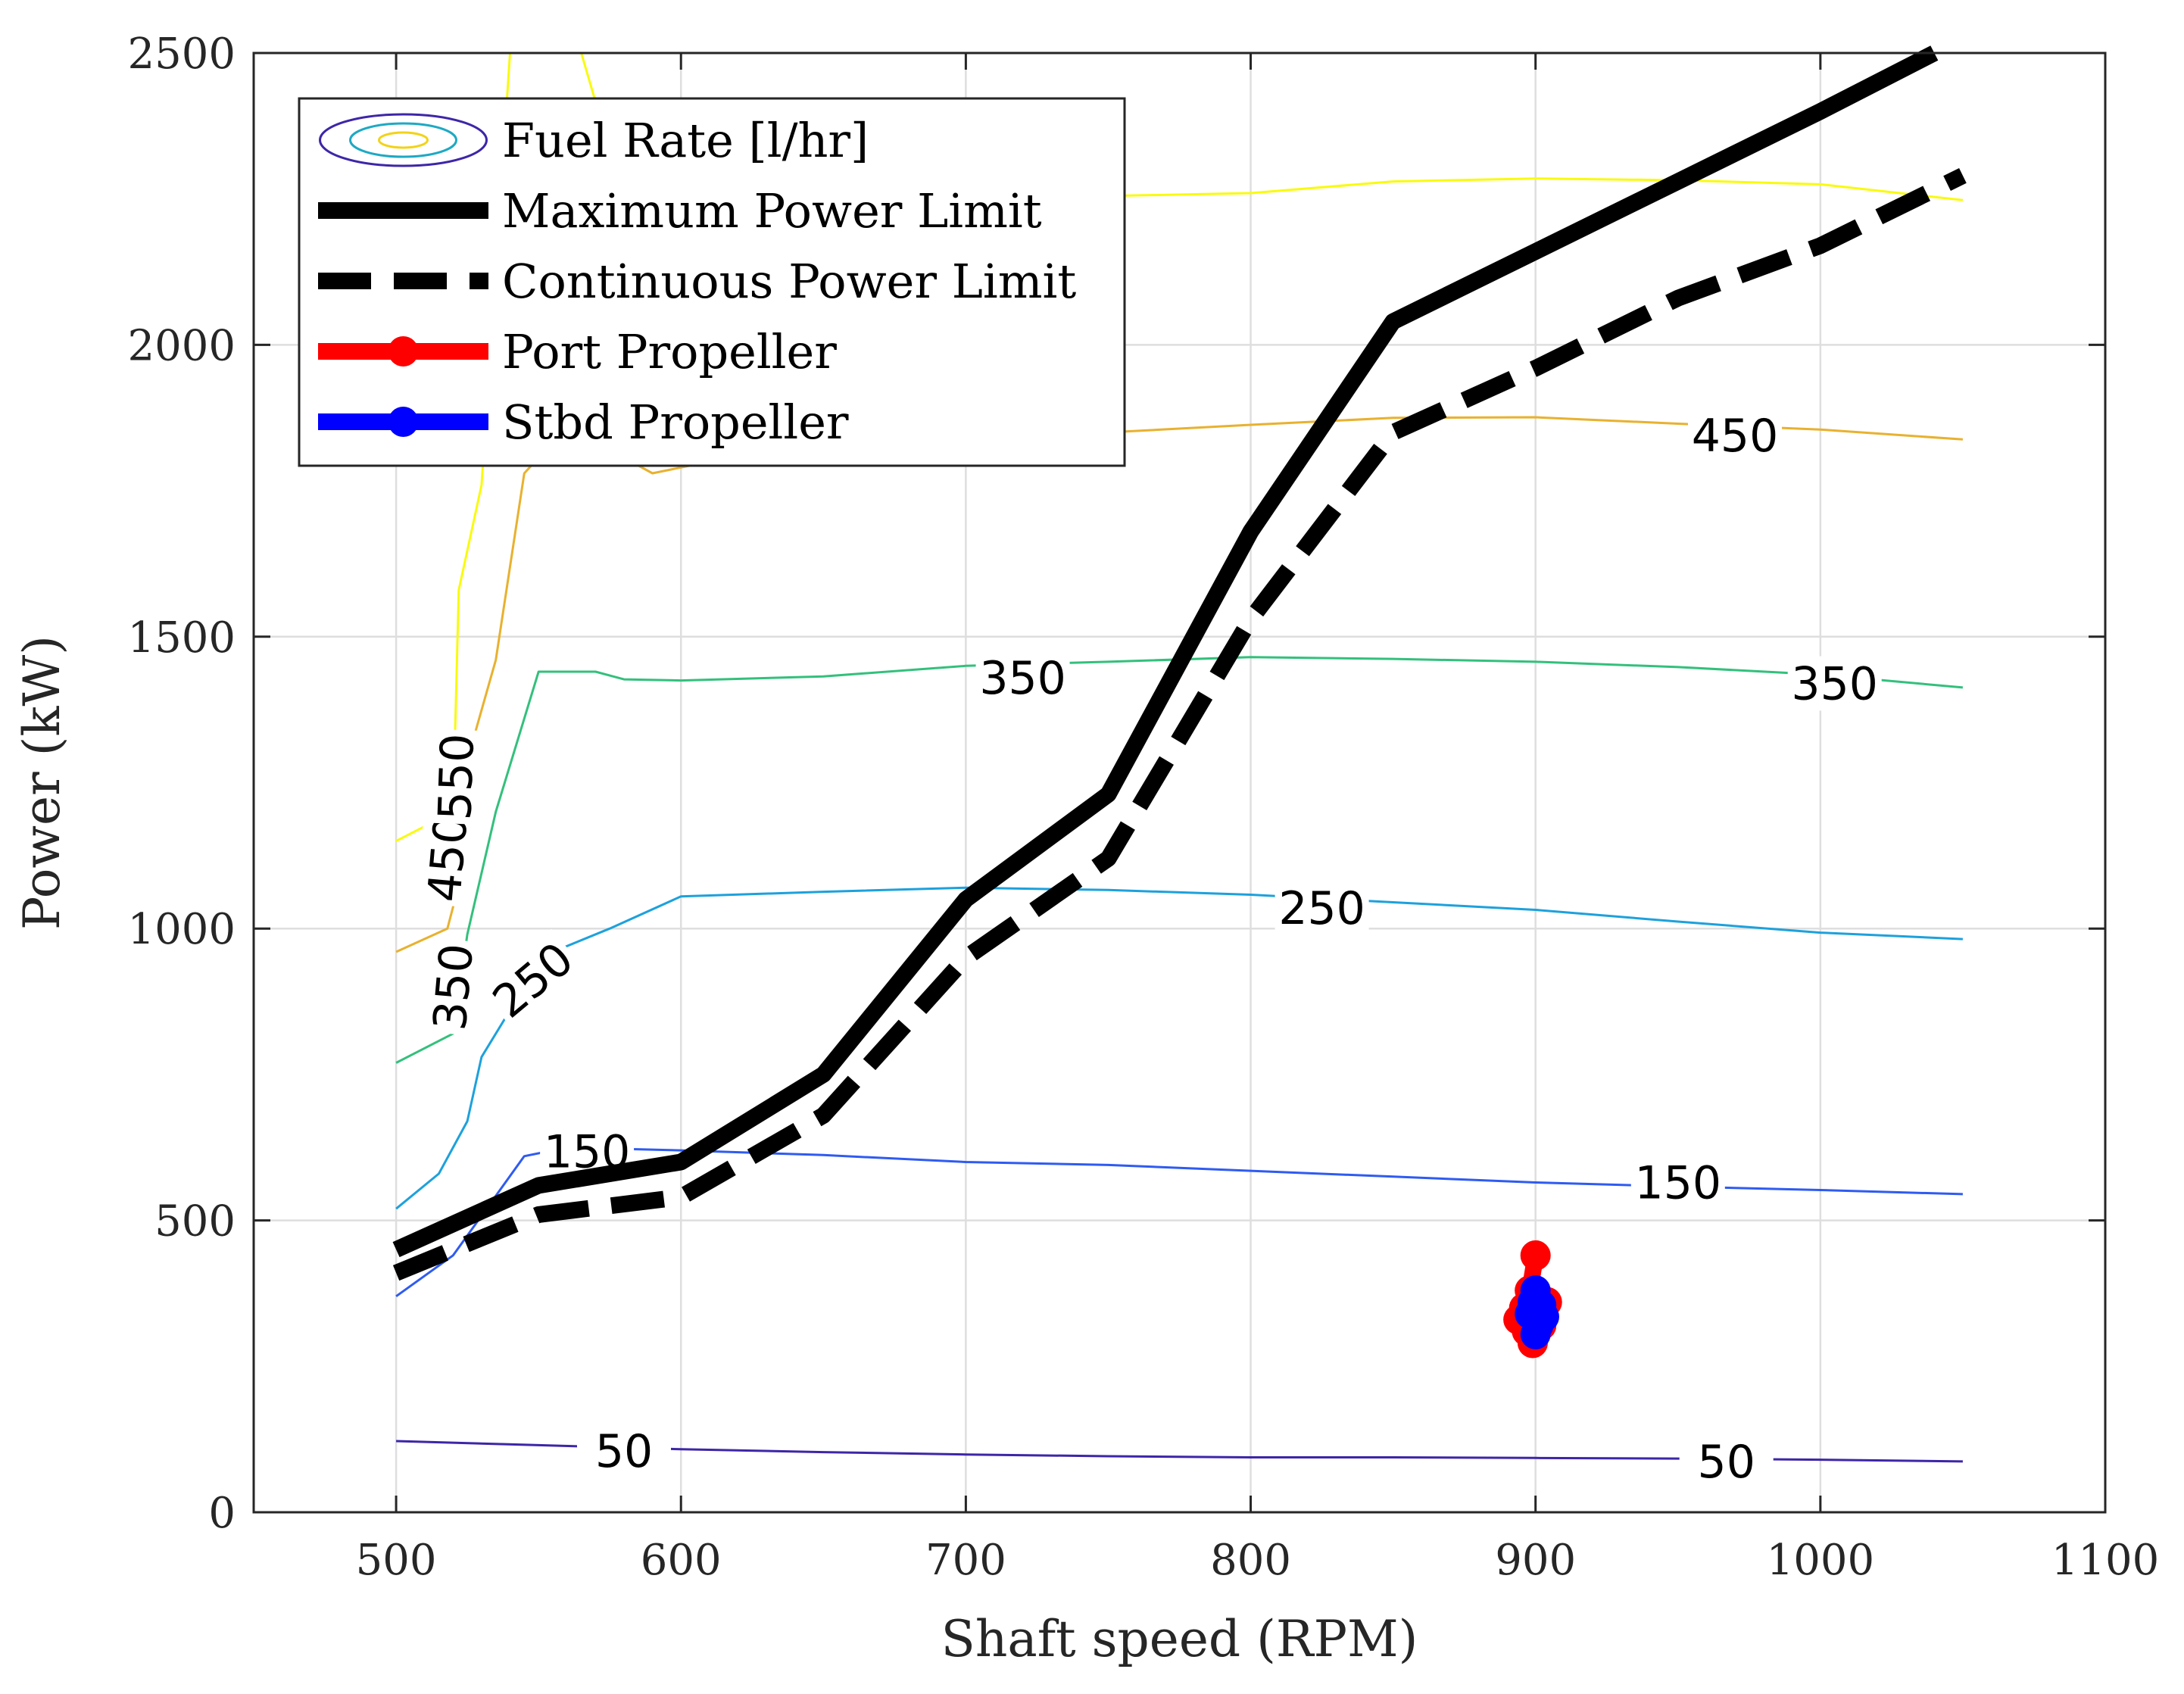 The width and height of the screenshot is (2184, 1694). Describe the element at coordinates (181, 929) in the screenshot. I see `y-tick-label: 1000` at that location.